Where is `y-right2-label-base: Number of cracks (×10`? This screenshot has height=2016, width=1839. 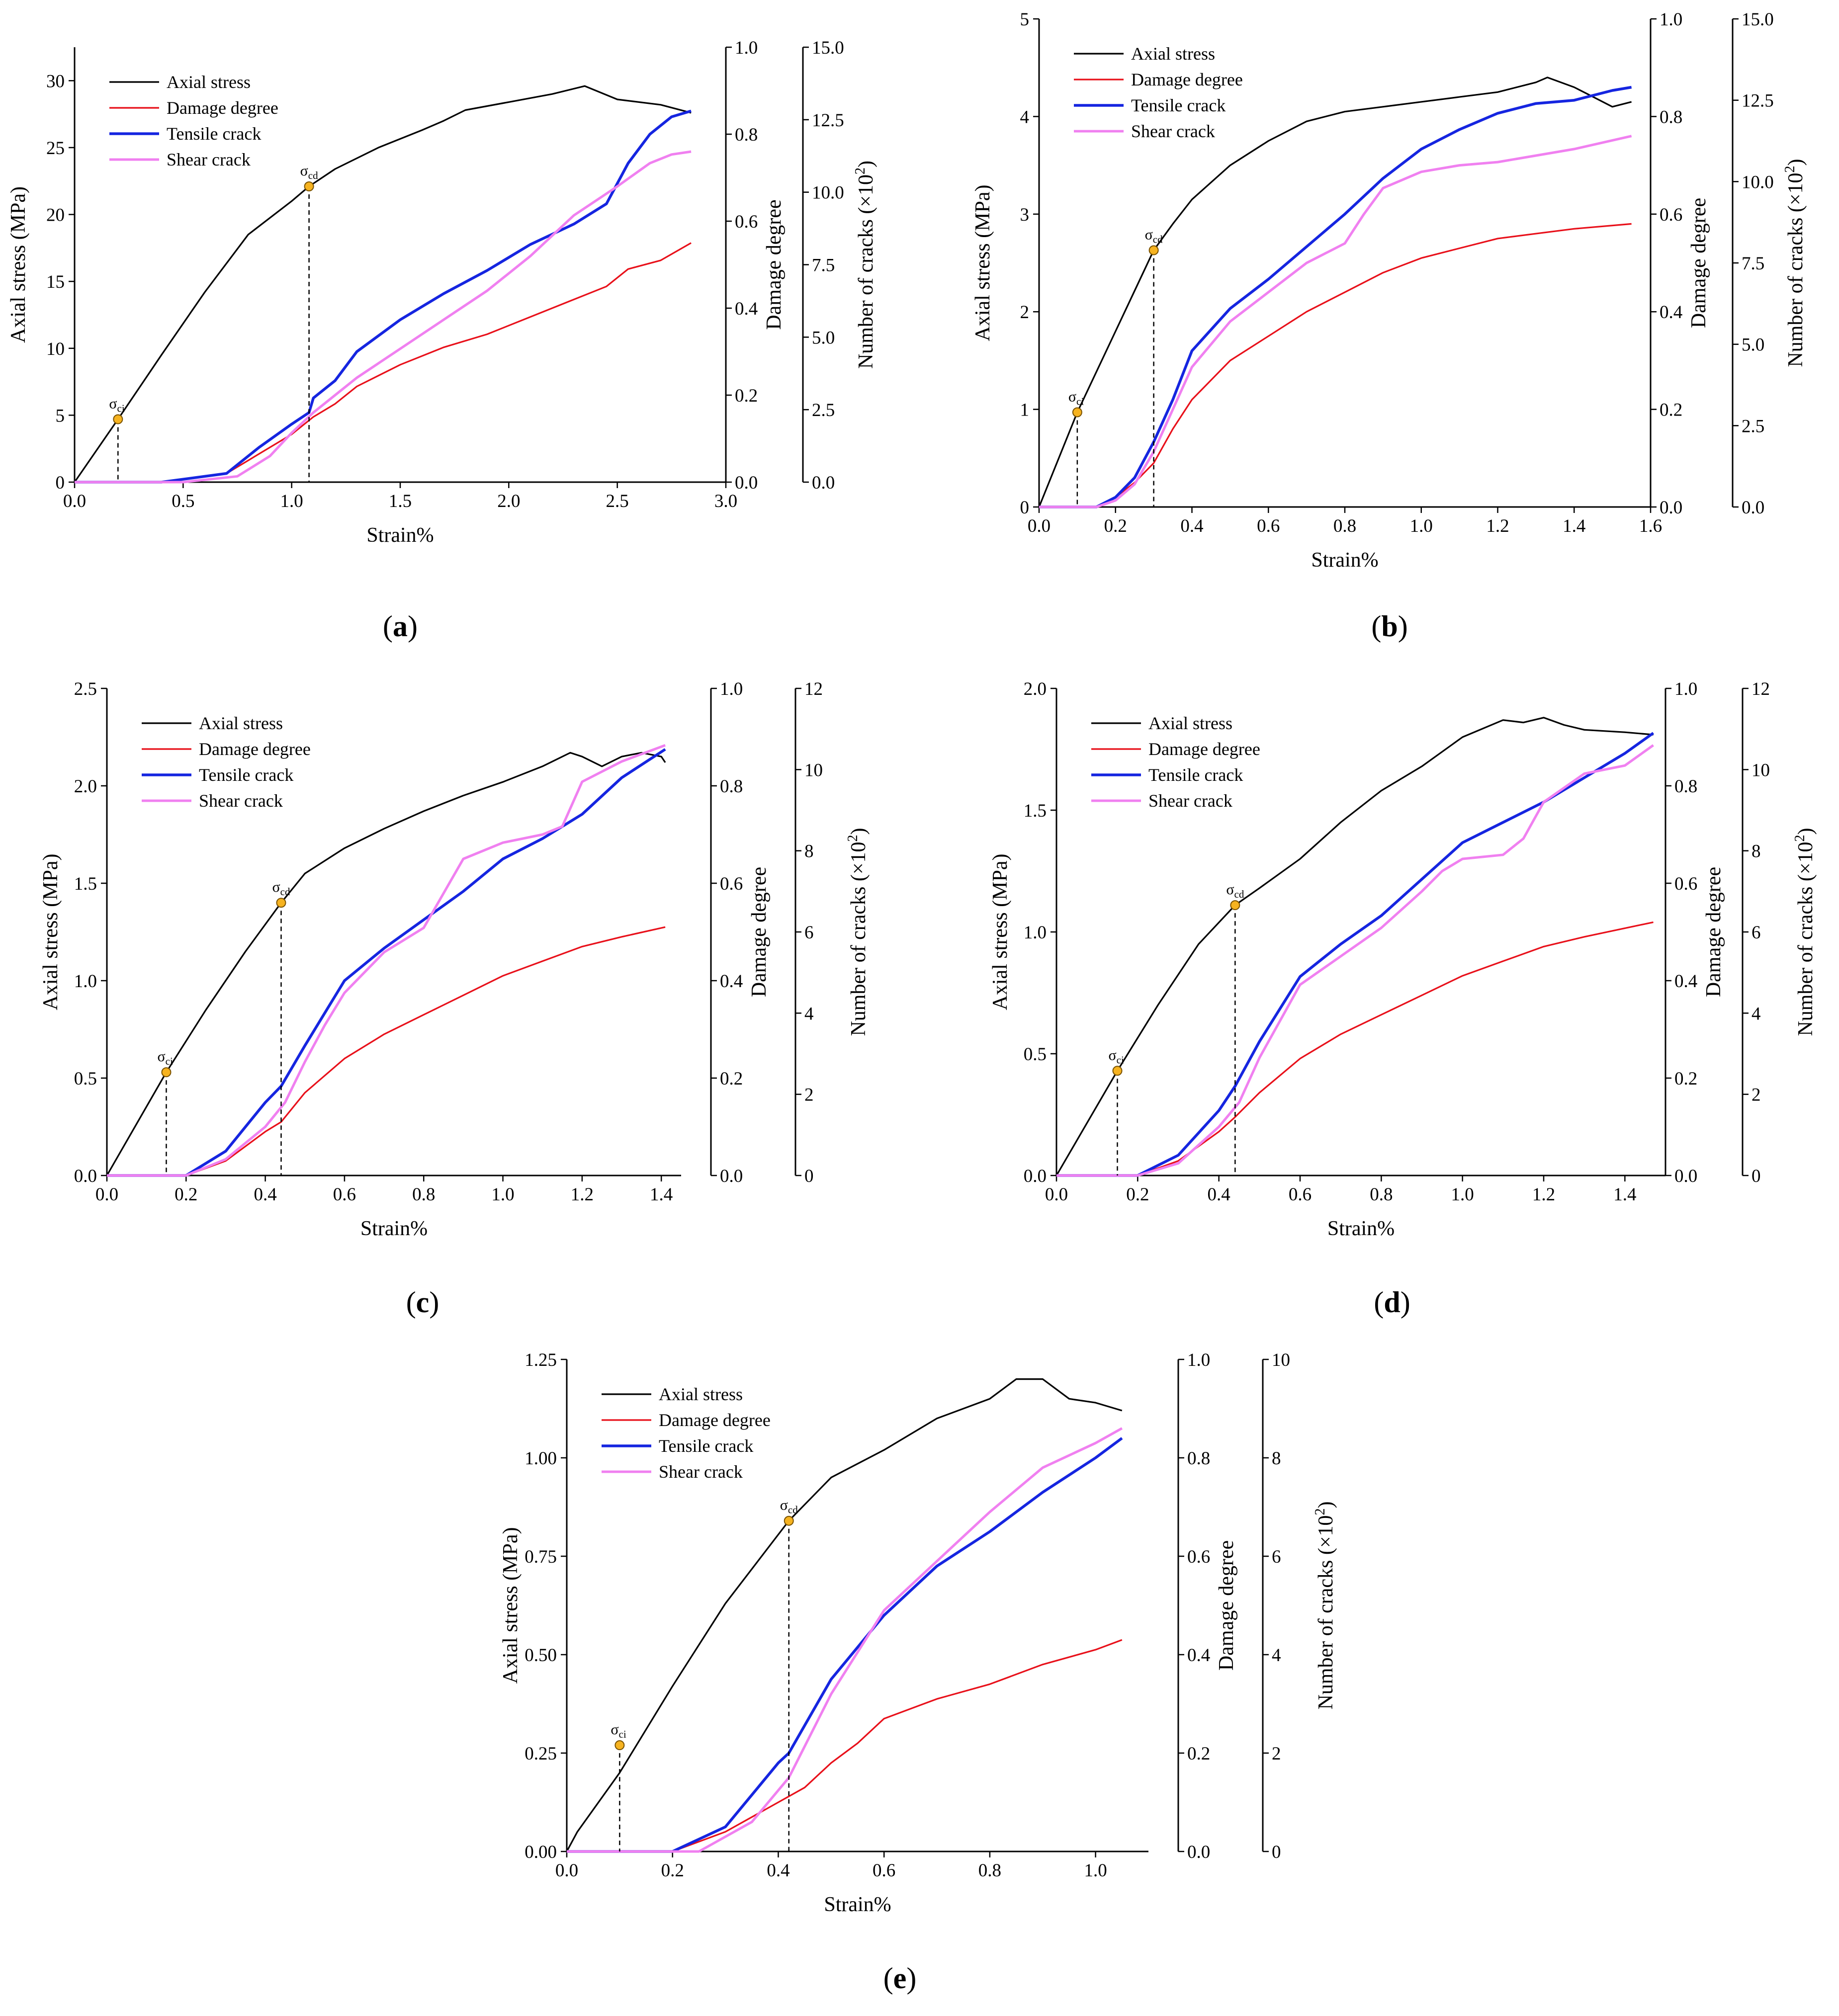
y-right2-label-base: Number of cracks (×10 is located at coordinates (858, 938).